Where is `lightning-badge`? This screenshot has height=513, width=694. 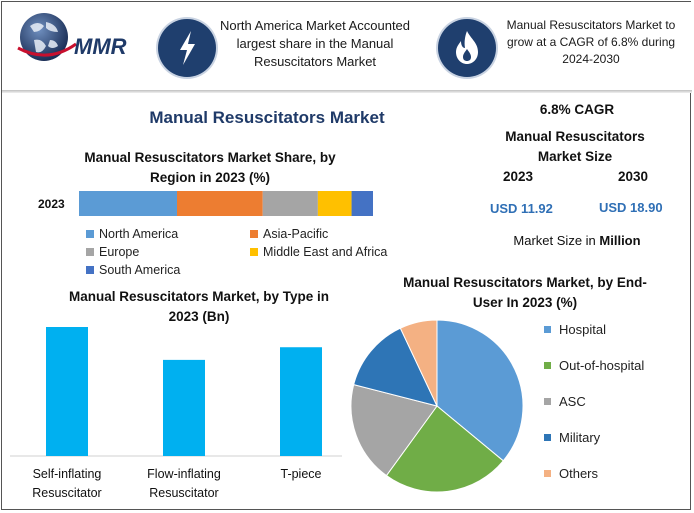
lightning-badge is located at coordinates (187, 48).